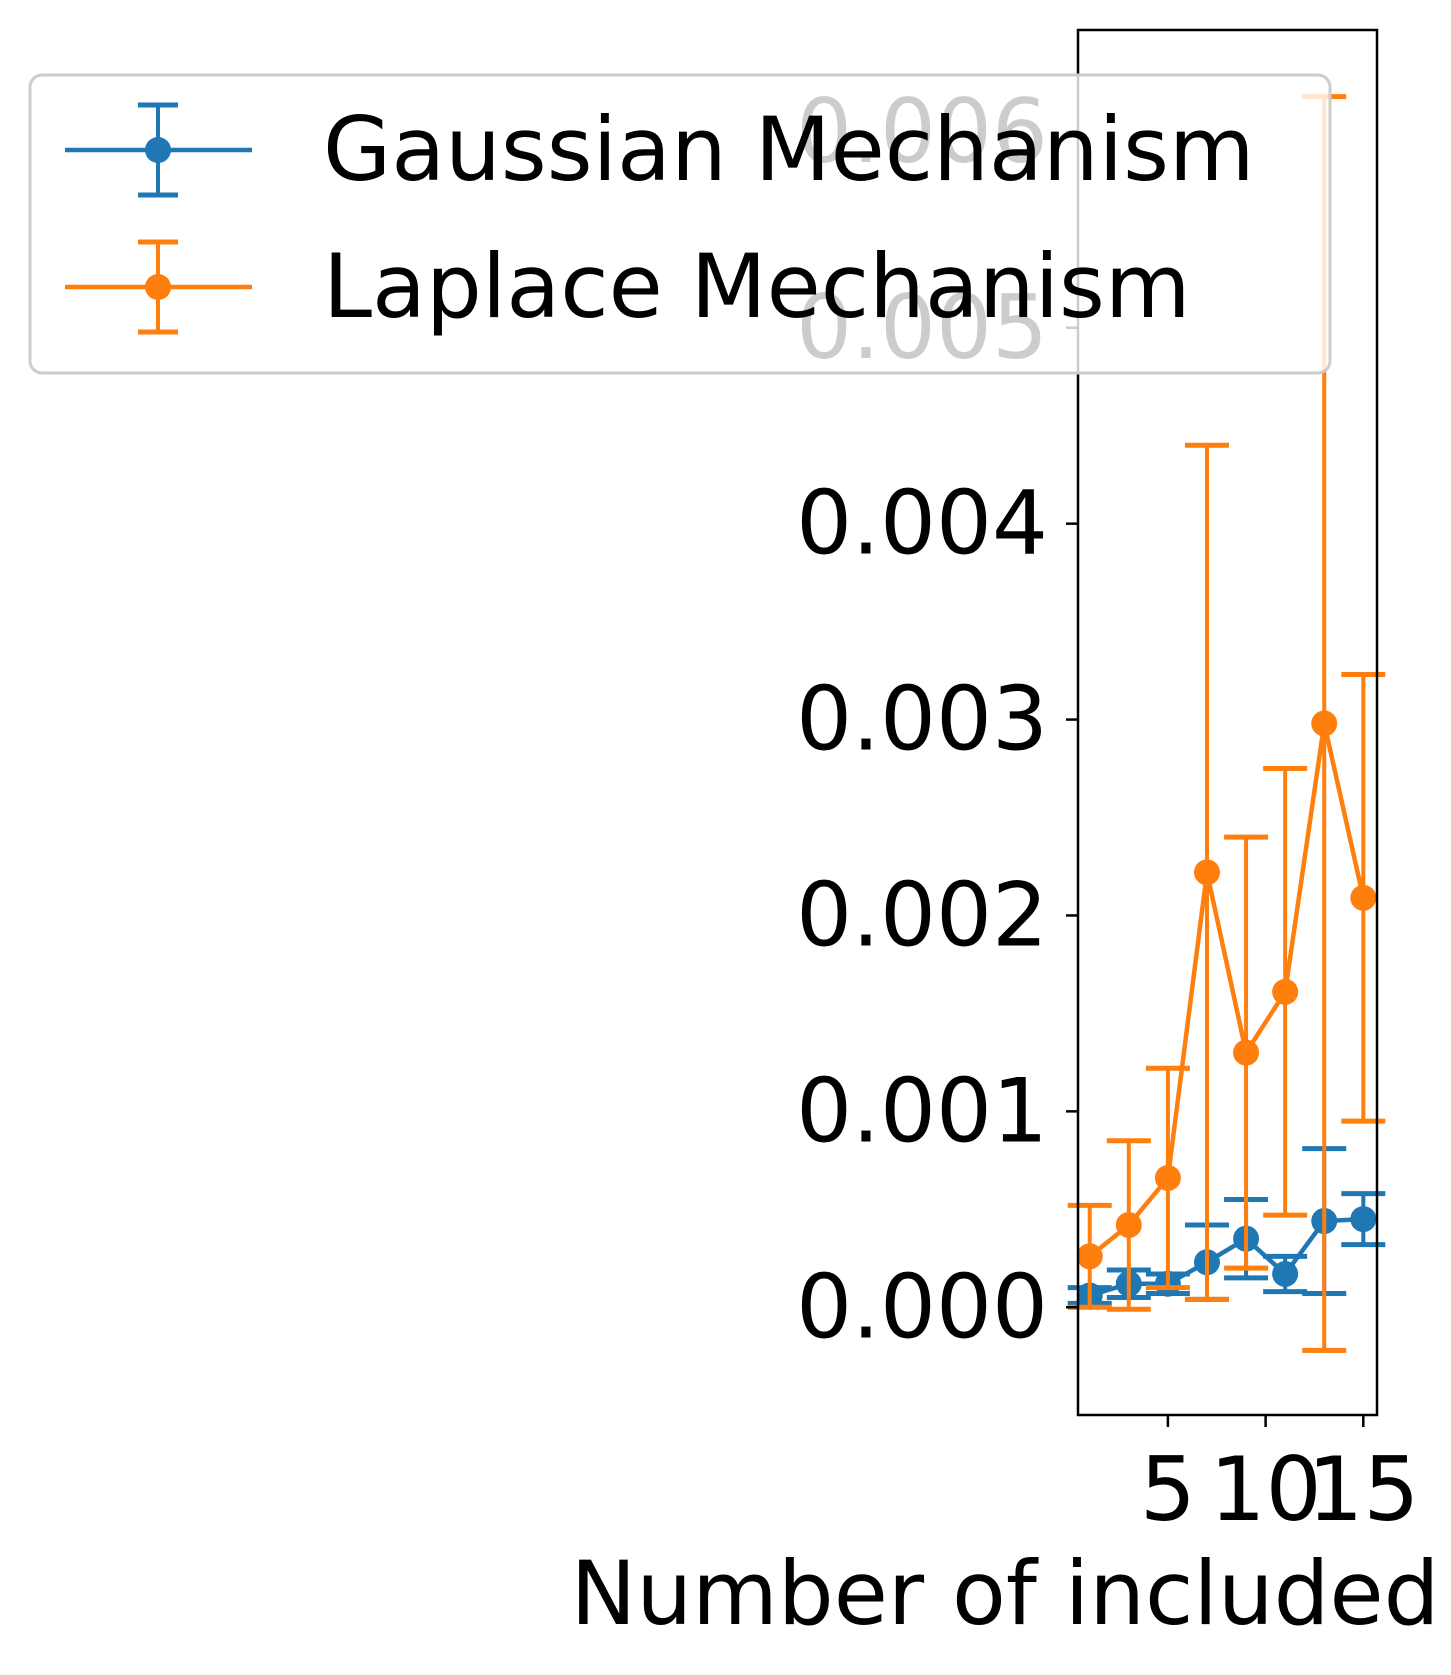  I want to click on legend-label: Laplace Mechanism, so click(757, 286).